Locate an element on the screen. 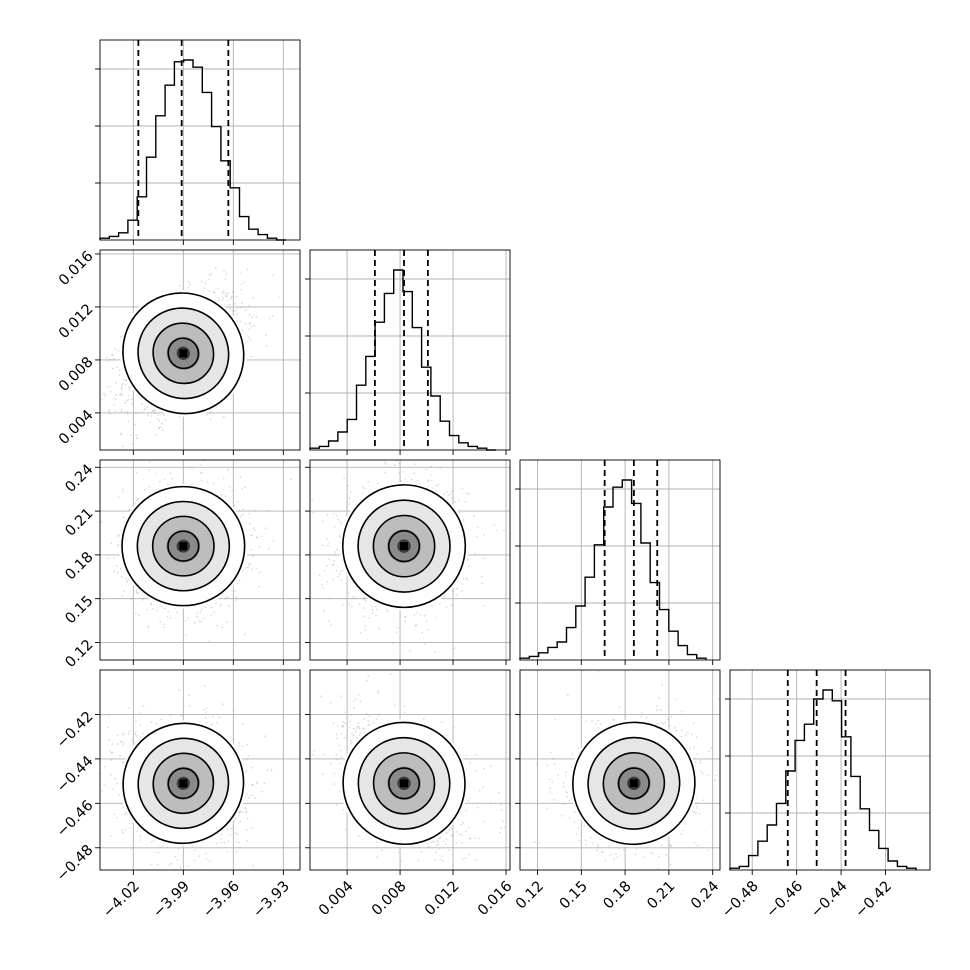  joint-content is located at coordinates (196, 551).